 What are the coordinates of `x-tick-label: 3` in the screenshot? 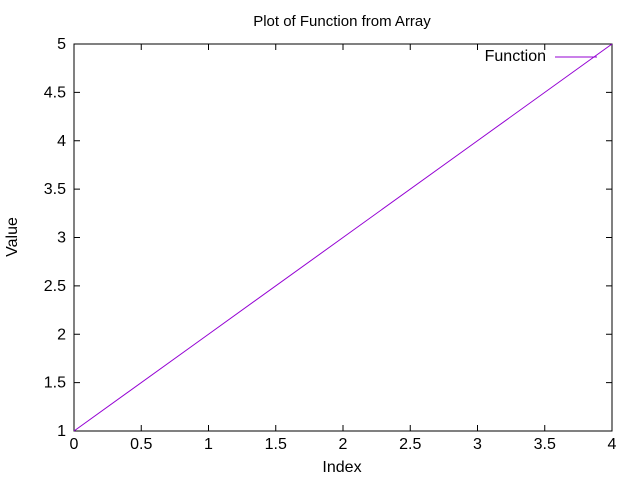 It's located at (477, 444).